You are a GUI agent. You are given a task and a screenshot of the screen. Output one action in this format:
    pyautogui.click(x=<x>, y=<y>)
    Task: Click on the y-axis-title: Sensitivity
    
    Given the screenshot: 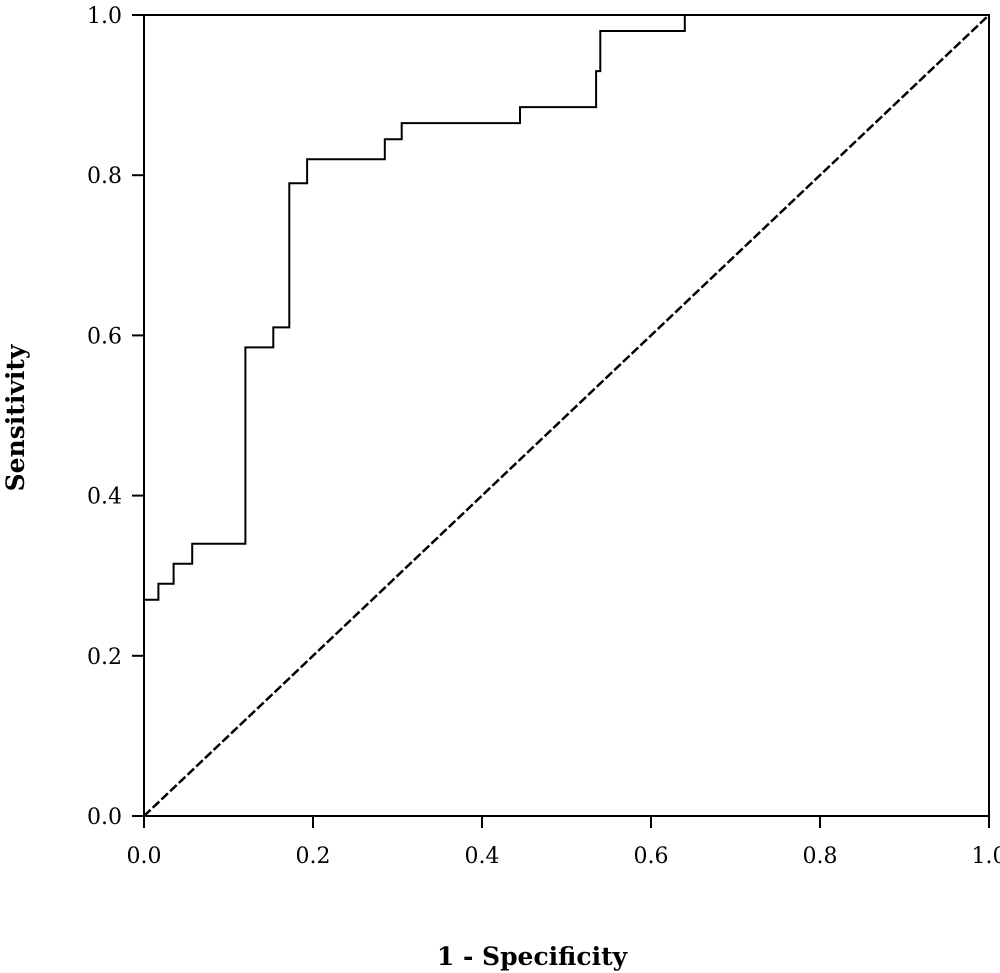 What is the action you would take?
    pyautogui.click(x=15, y=417)
    